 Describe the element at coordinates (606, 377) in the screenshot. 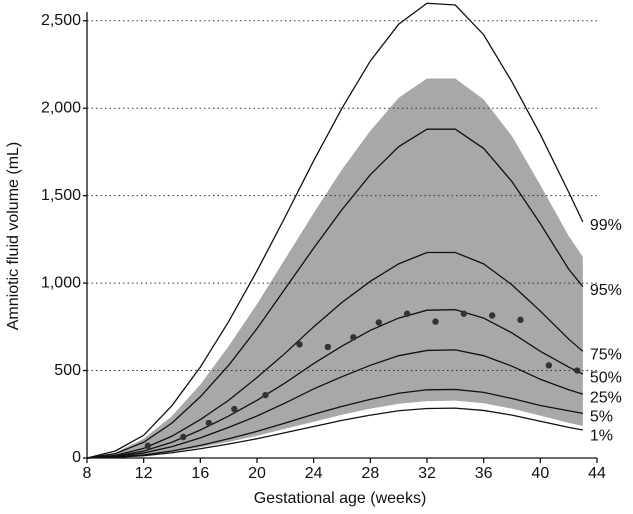

I see `series-label: 50%` at that location.